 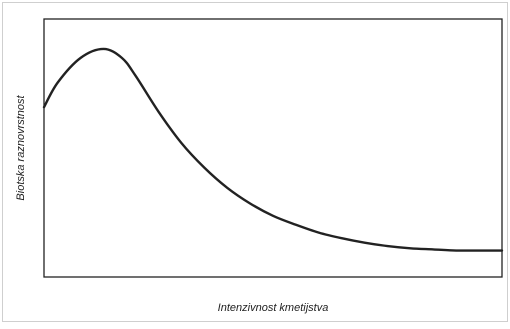 What do you see at coordinates (21, 147) in the screenshot?
I see `y-axis-label: Biotska raznovrstnost` at bounding box center [21, 147].